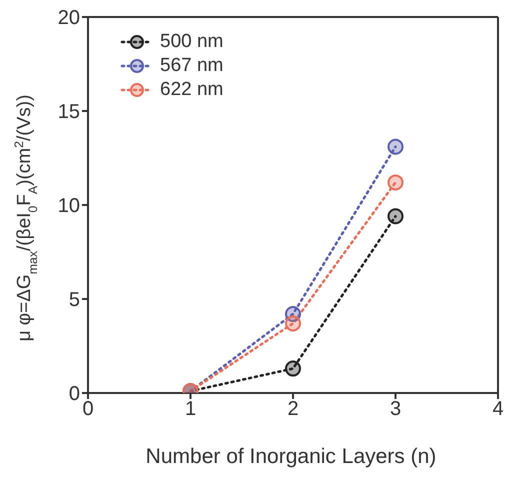 The height and width of the screenshot is (481, 519). What do you see at coordinates (190, 409) in the screenshot?
I see `x-tick-label: 1` at bounding box center [190, 409].